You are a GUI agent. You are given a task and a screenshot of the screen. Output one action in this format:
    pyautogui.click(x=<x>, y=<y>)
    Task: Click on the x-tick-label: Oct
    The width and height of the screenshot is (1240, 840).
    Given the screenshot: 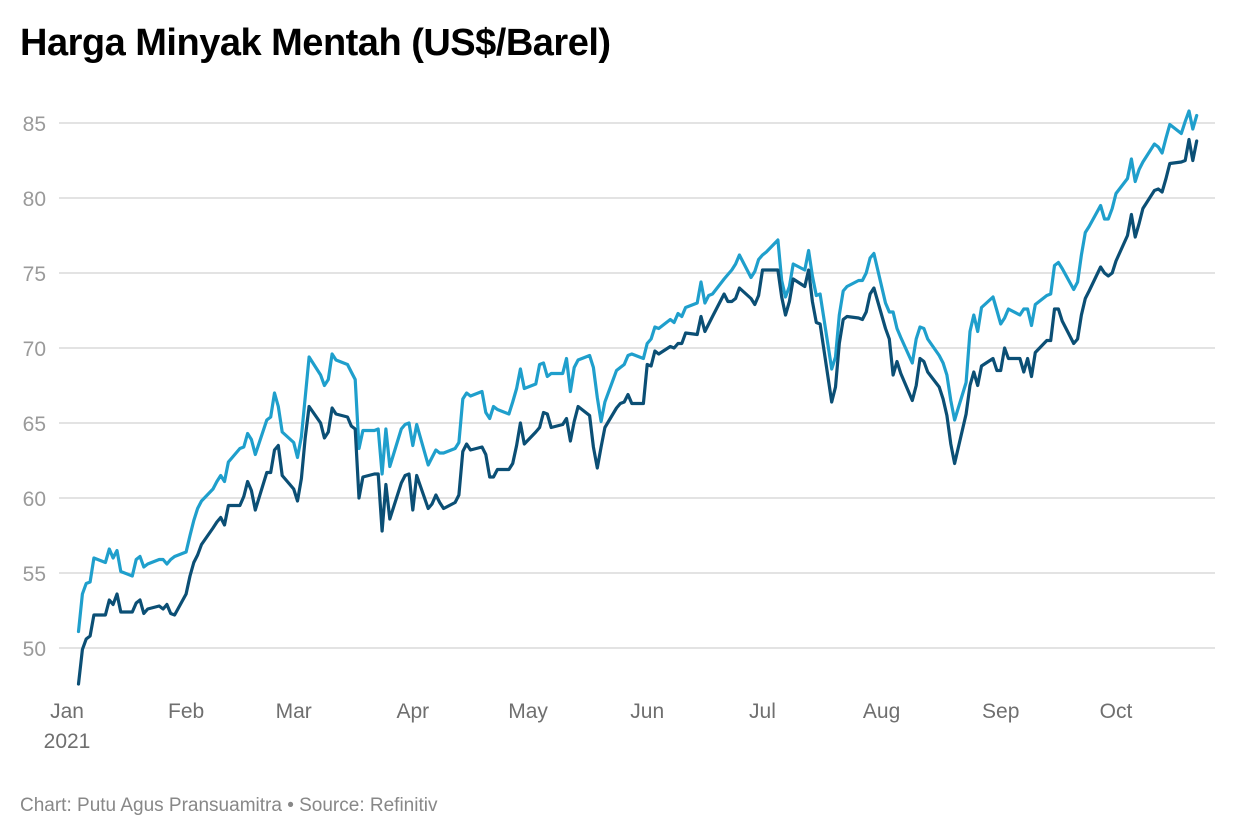 What is the action you would take?
    pyautogui.click(x=1116, y=711)
    